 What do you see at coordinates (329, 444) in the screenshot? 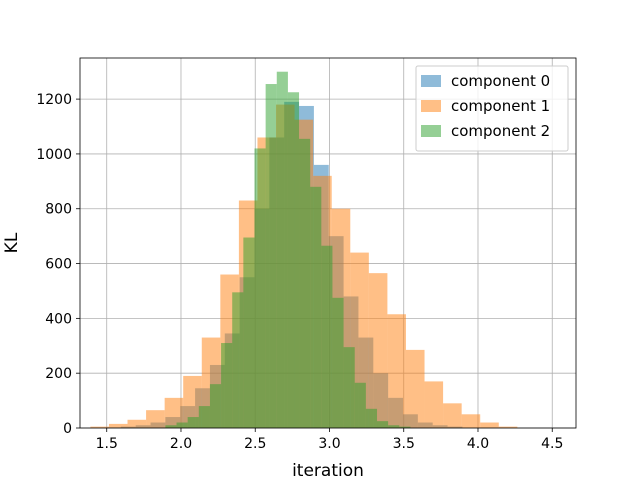
I see `x-tick-label: 3.0` at bounding box center [329, 444].